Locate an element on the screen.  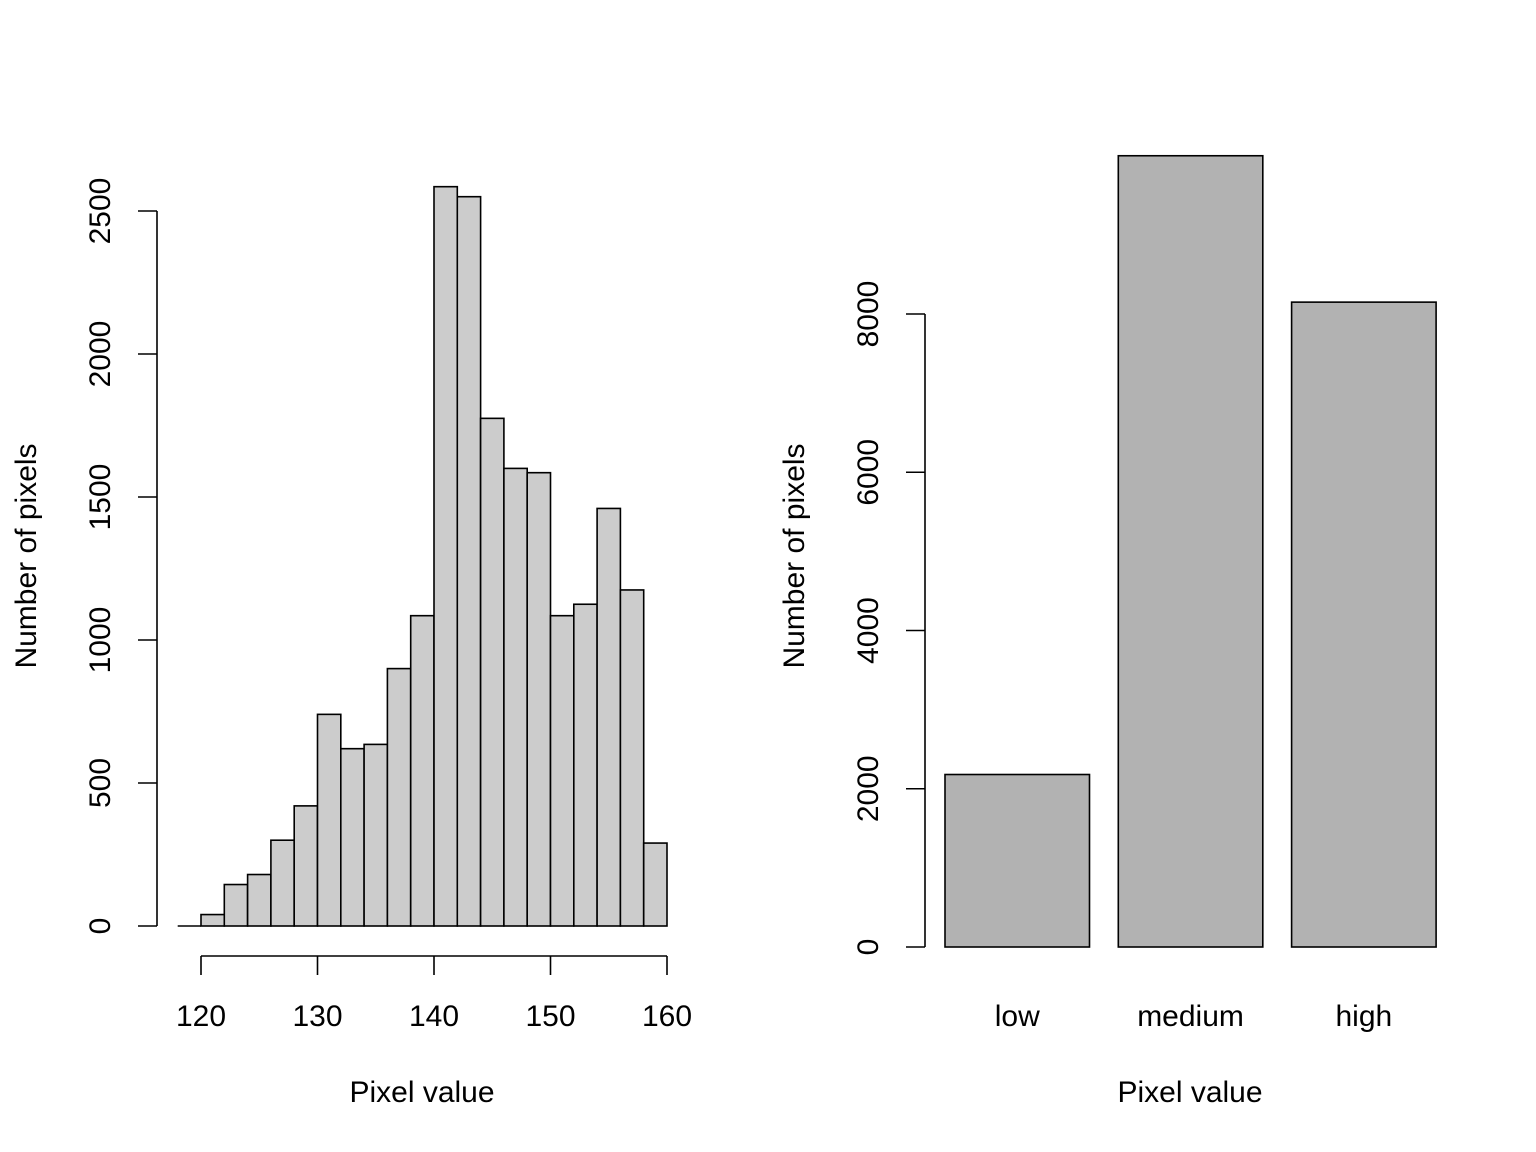
histogram-x-tick-label: 140 is located at coordinates (434, 1016).